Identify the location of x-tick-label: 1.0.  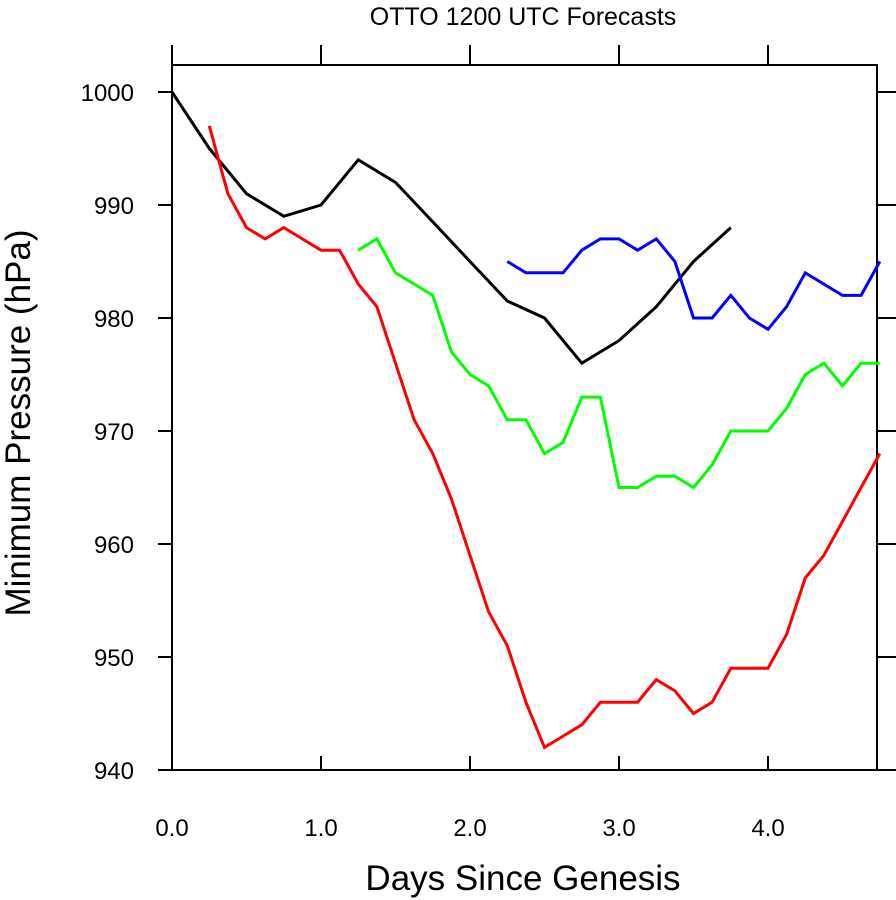
(320, 828).